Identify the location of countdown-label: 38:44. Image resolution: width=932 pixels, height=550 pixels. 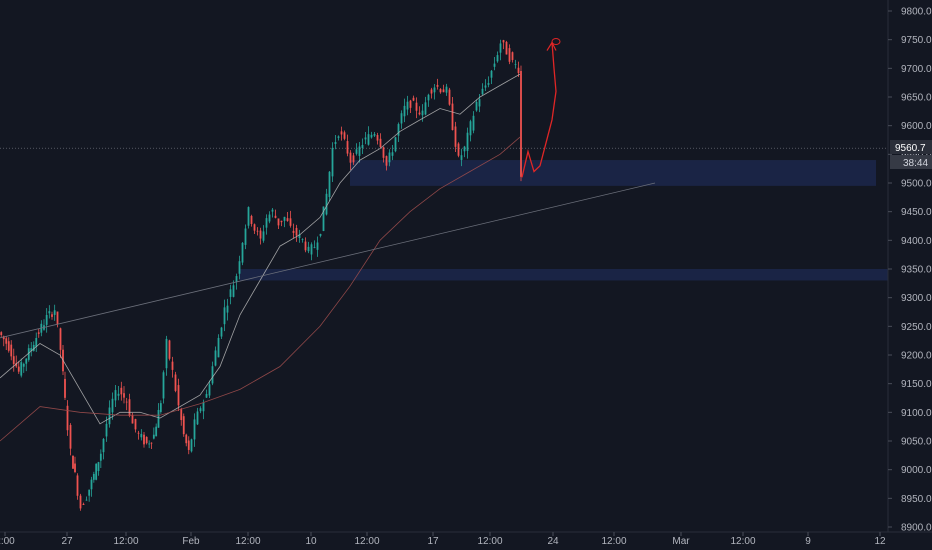
(915, 163).